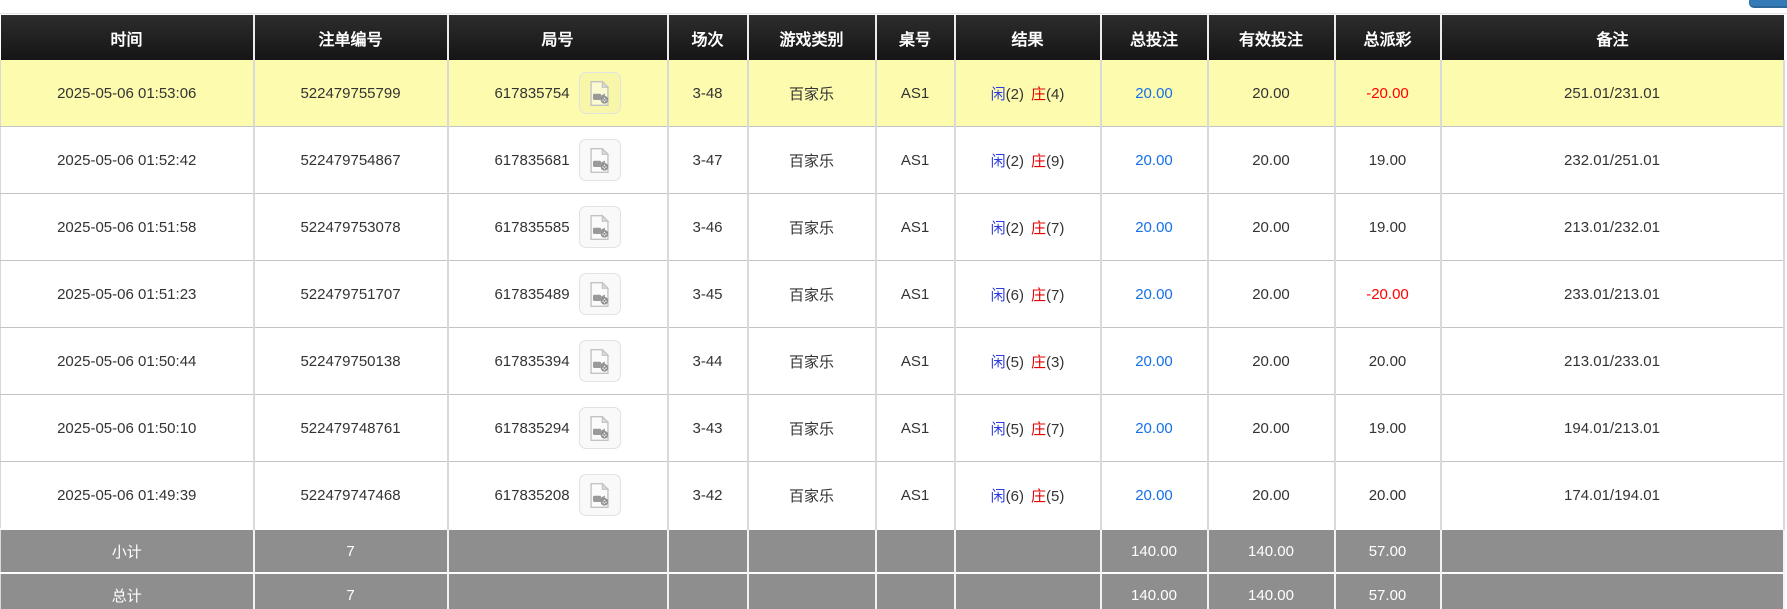 The image size is (1787, 609). What do you see at coordinates (1768, 4) in the screenshot?
I see `top-action-button-cutoff` at bounding box center [1768, 4].